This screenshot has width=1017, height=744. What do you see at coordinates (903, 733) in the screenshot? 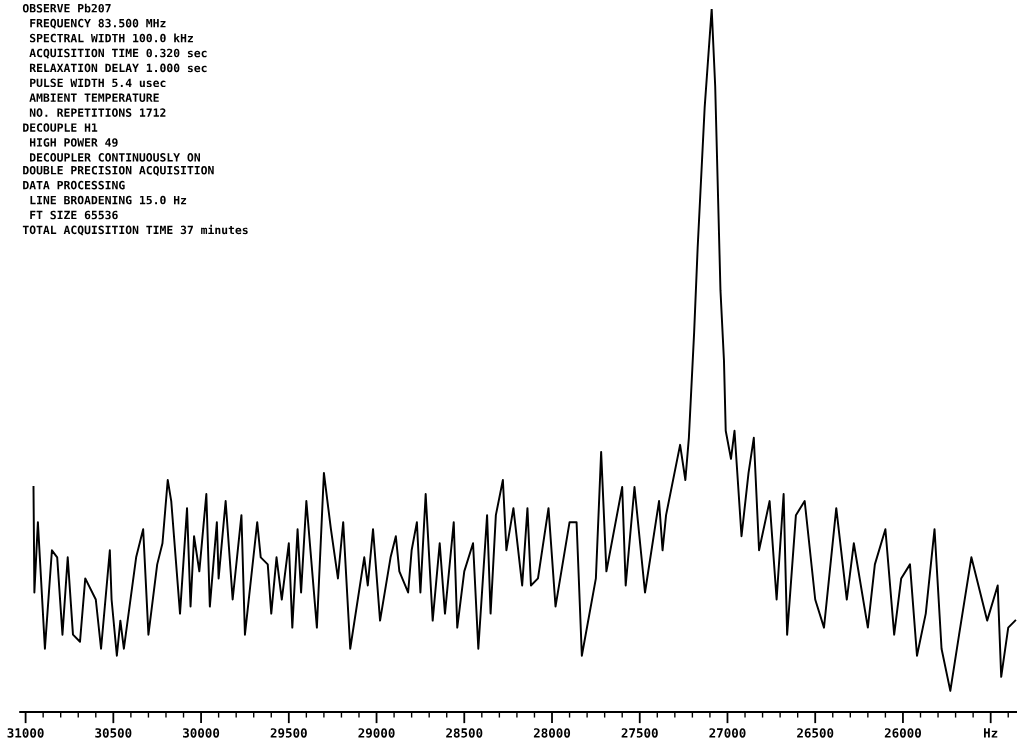
I see `x-tick-label: 26000` at bounding box center [903, 733].